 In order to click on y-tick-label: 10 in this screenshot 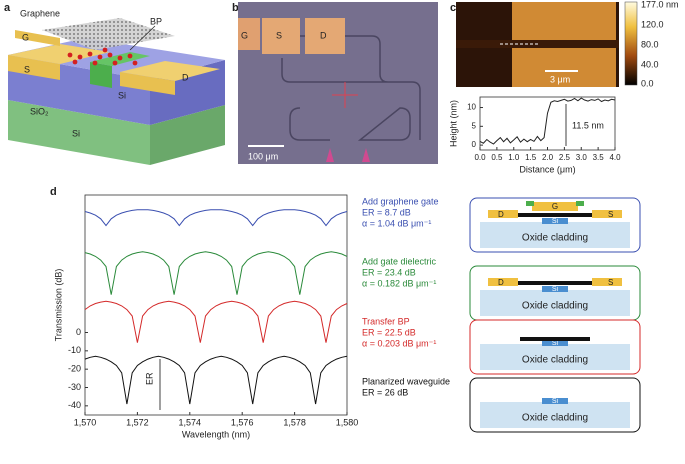, I will do `click(471, 107)`.